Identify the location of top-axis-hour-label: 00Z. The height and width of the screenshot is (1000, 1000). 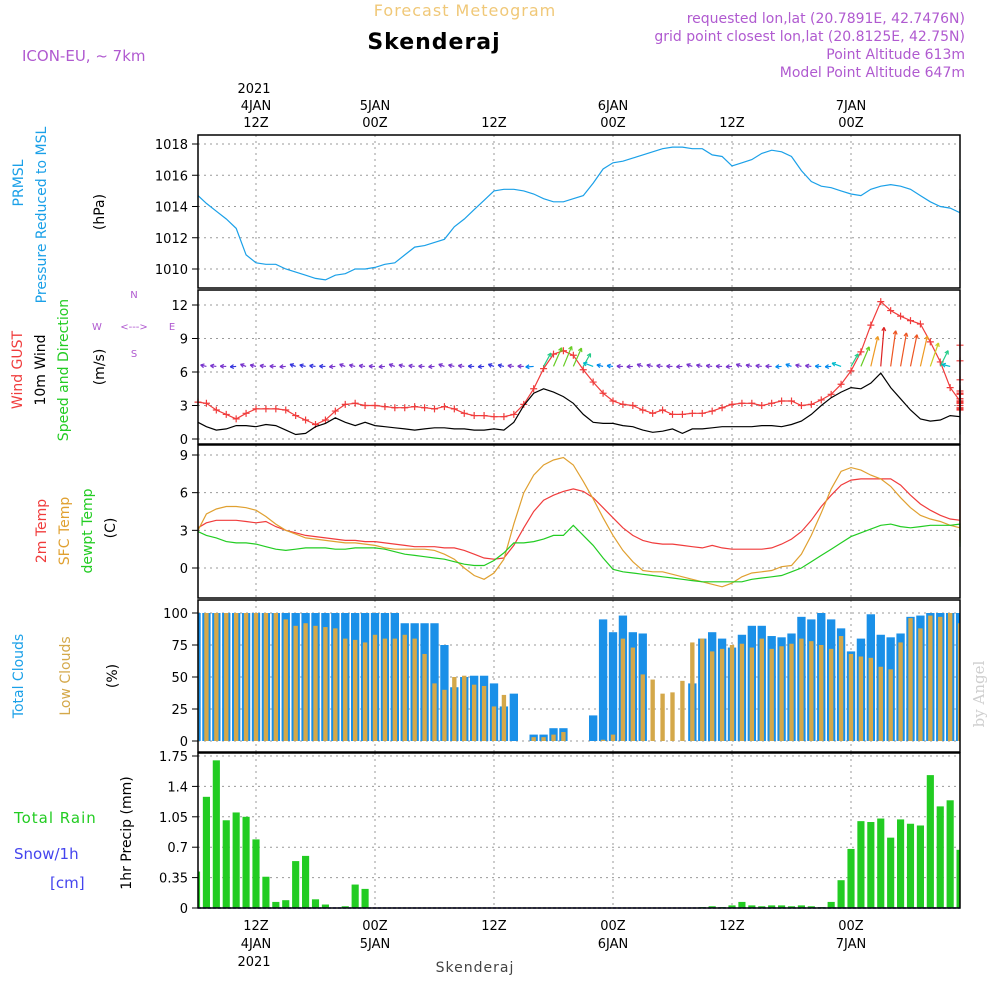
(375, 123).